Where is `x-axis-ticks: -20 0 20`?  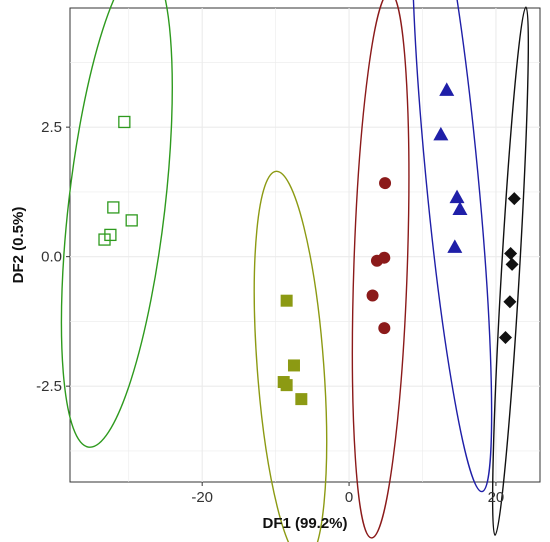 x-axis-ticks: -20 0 20 is located at coordinates (347, 494).